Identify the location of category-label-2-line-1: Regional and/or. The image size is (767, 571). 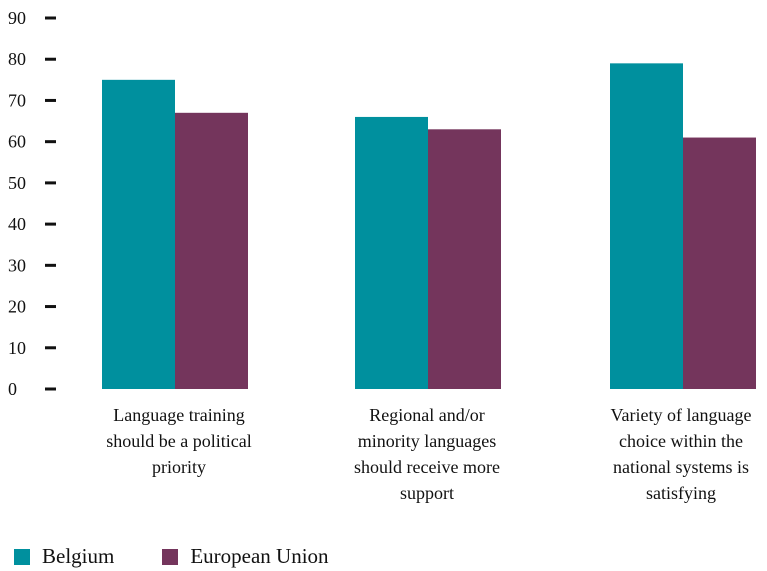
(426, 415).